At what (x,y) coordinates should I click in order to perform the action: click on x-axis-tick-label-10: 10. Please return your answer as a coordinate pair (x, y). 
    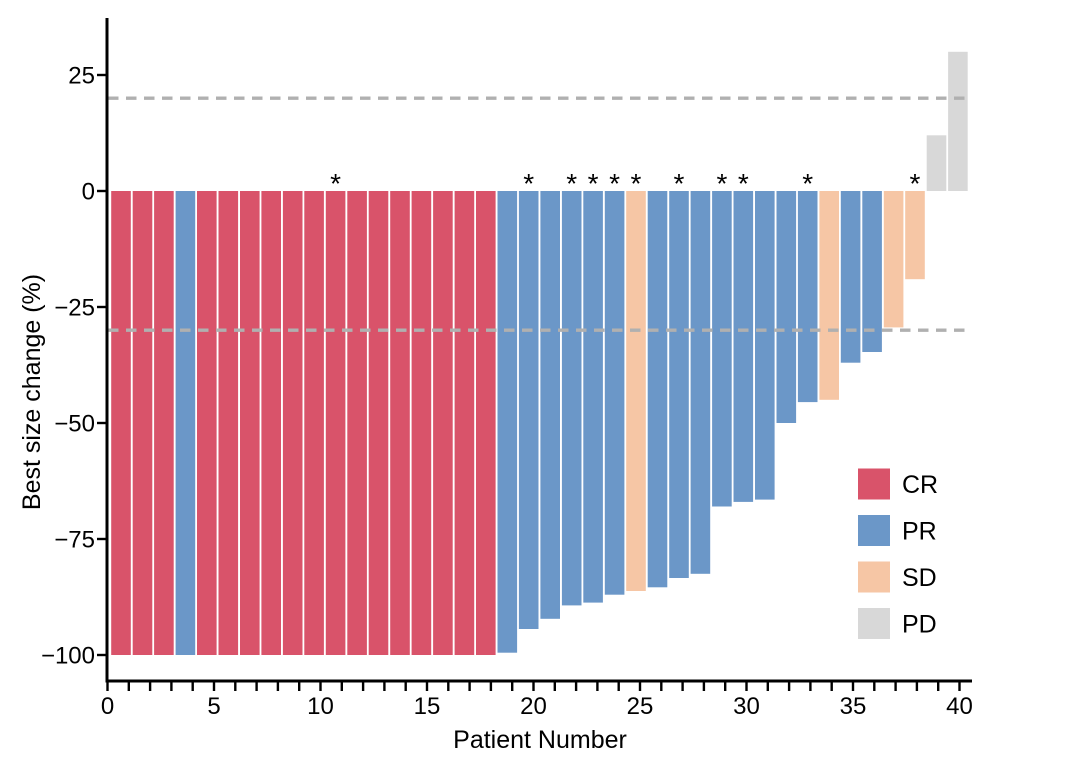
    Looking at the image, I should click on (320, 706).